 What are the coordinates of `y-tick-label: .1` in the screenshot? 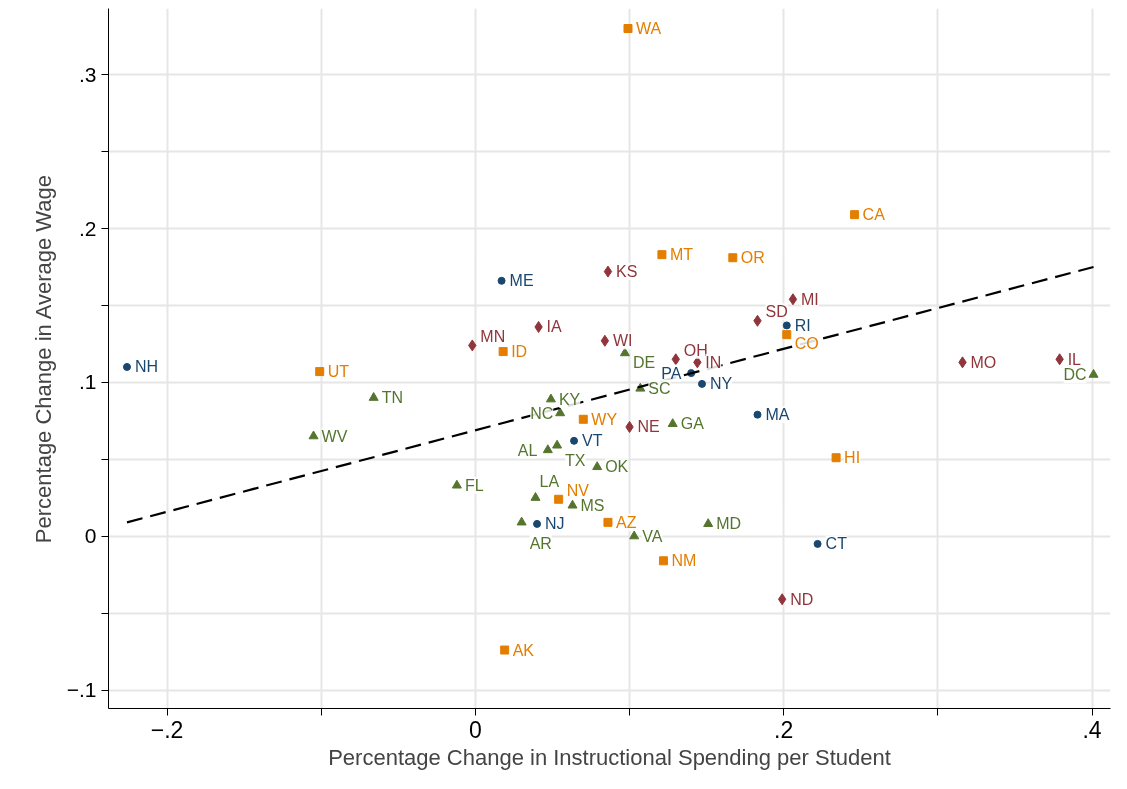 It's located at (87, 382).